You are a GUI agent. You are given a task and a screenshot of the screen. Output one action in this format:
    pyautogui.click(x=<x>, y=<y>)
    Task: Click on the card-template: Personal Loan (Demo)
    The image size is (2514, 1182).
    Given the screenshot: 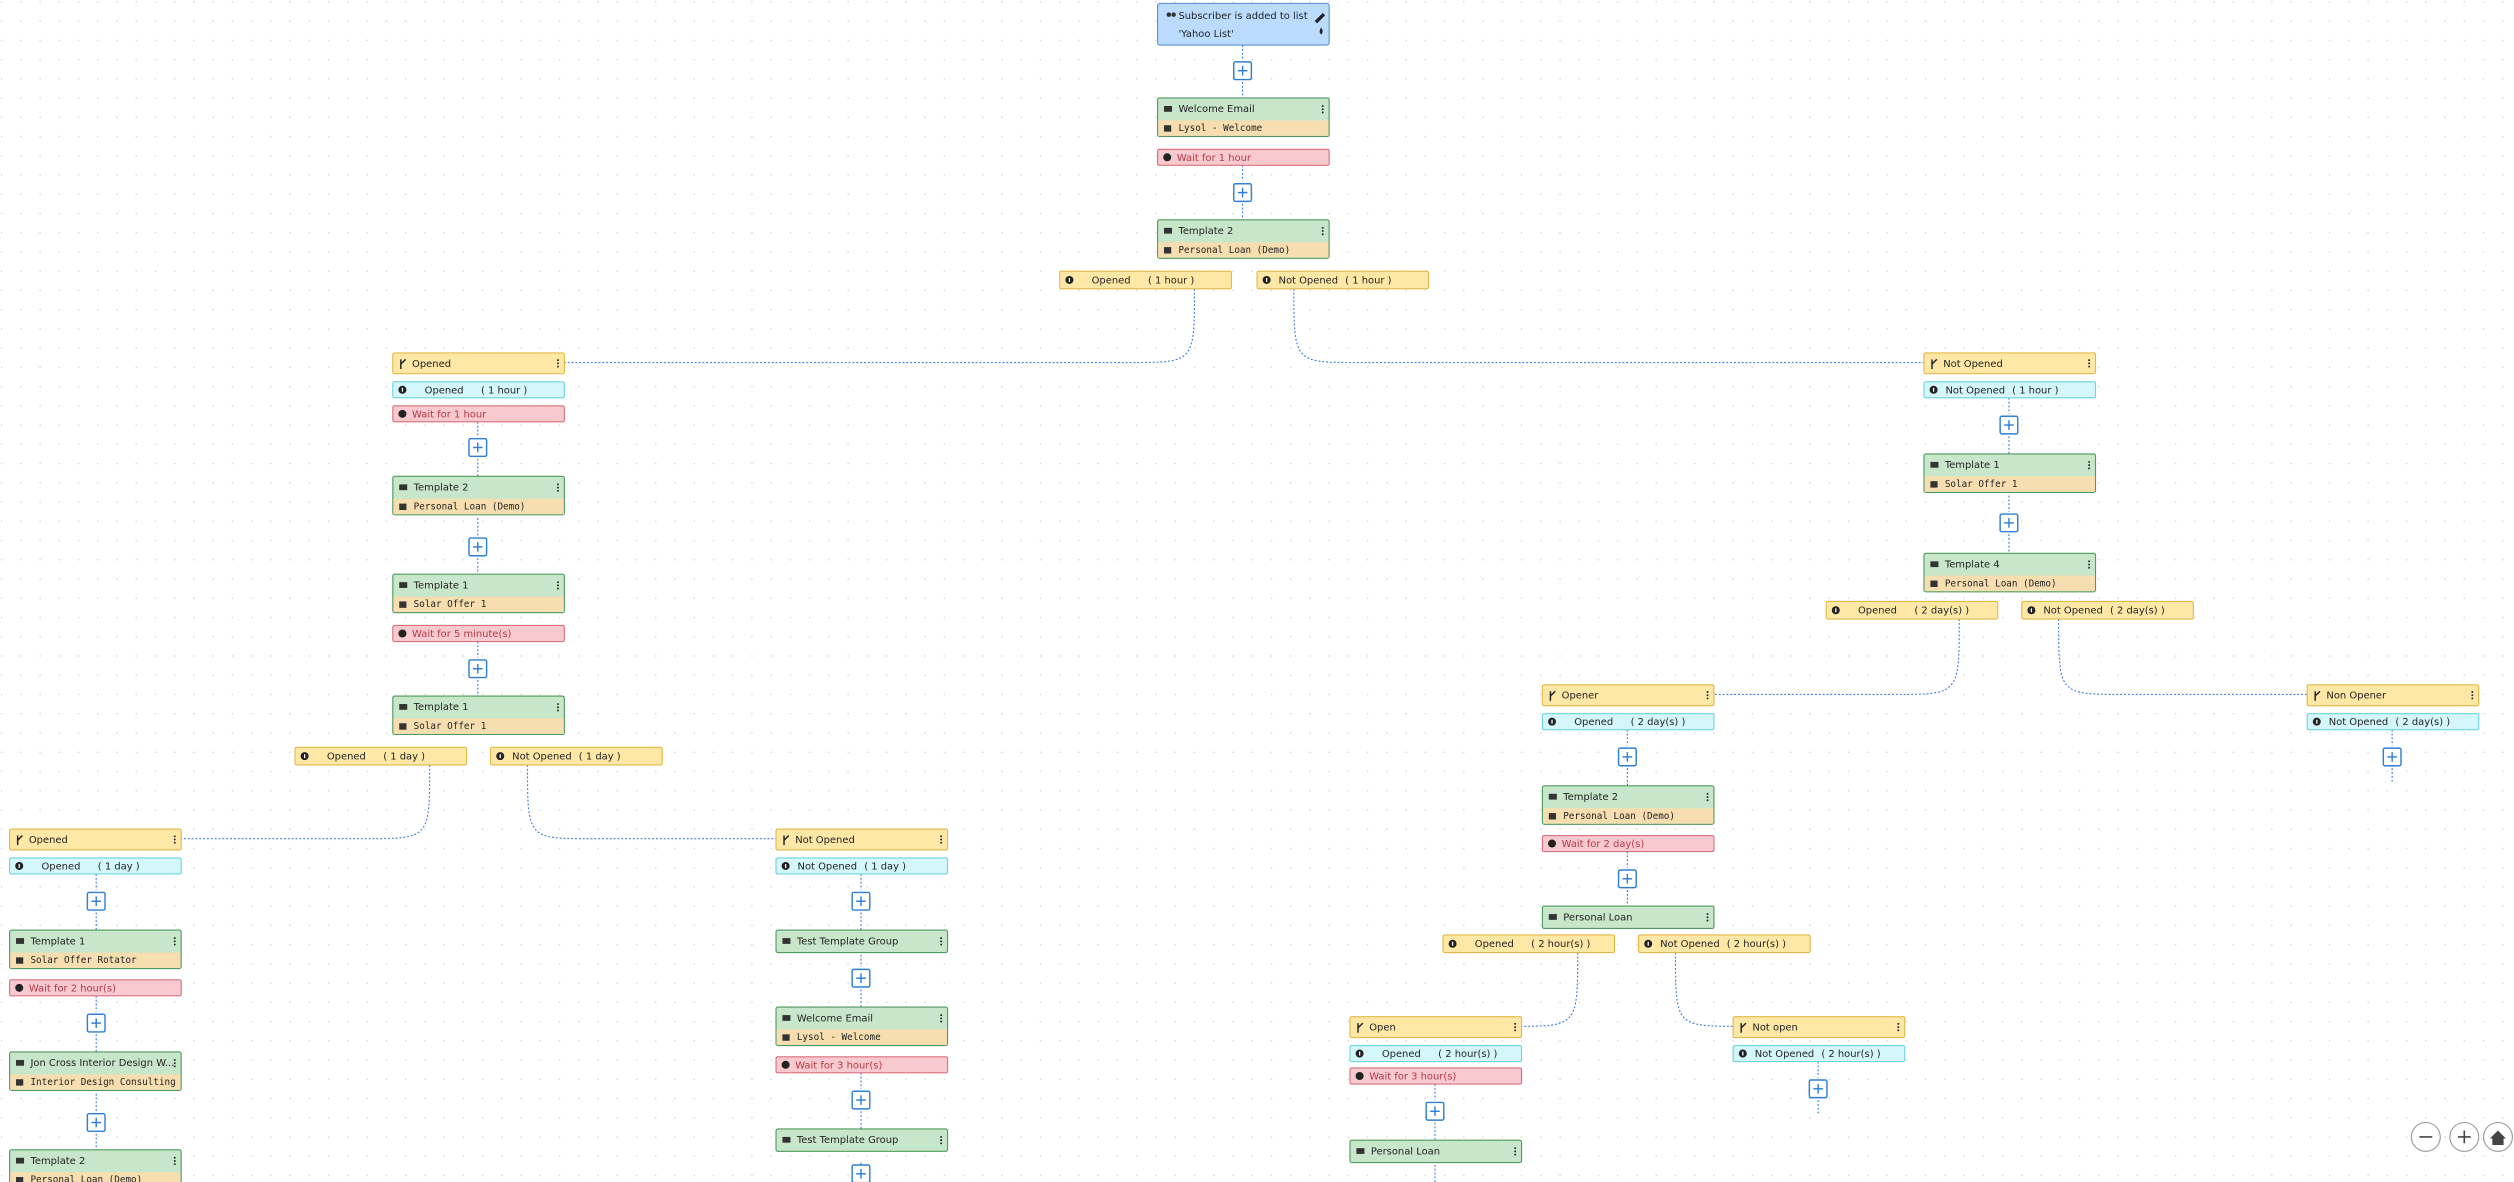 What is the action you would take?
    pyautogui.click(x=1619, y=816)
    